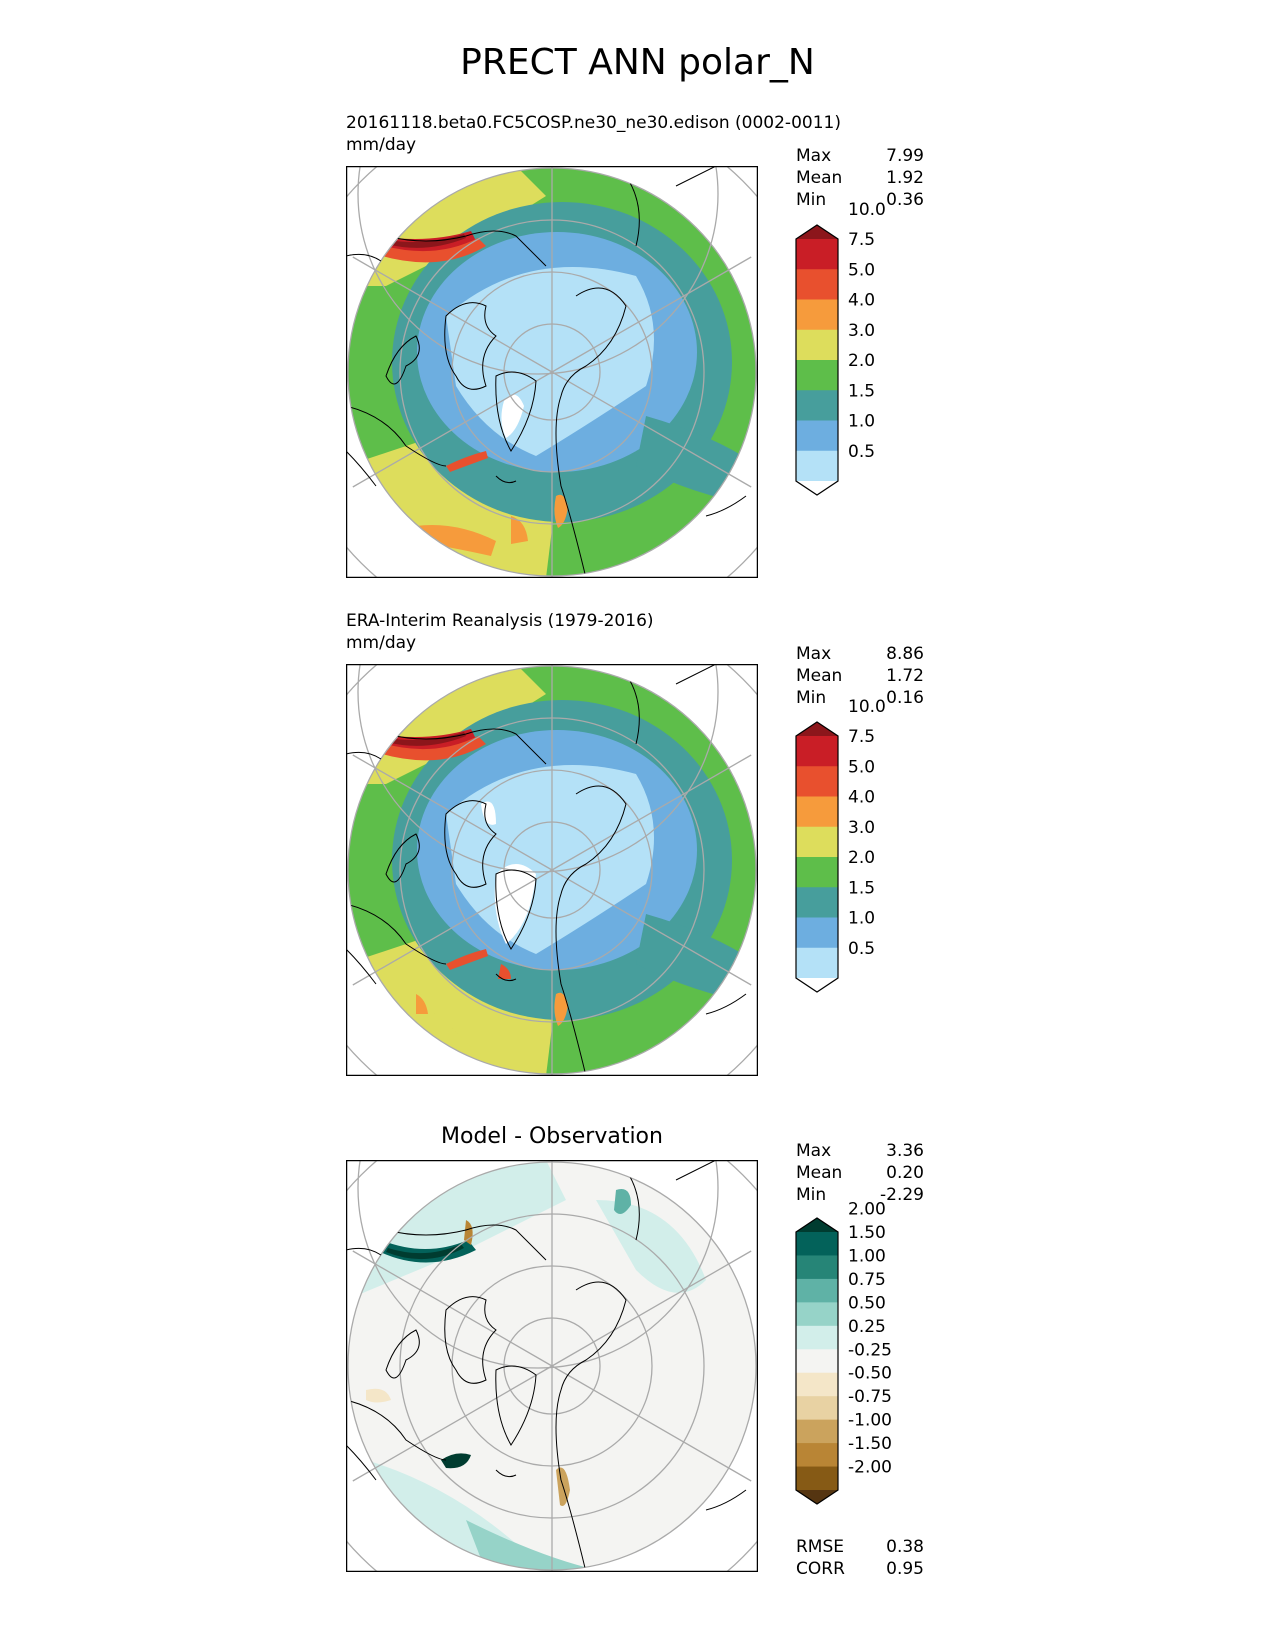 The width and height of the screenshot is (1275, 1650). Describe the element at coordinates (470, 346) in the screenshot. I see `model-canadian-archipelago` at that location.